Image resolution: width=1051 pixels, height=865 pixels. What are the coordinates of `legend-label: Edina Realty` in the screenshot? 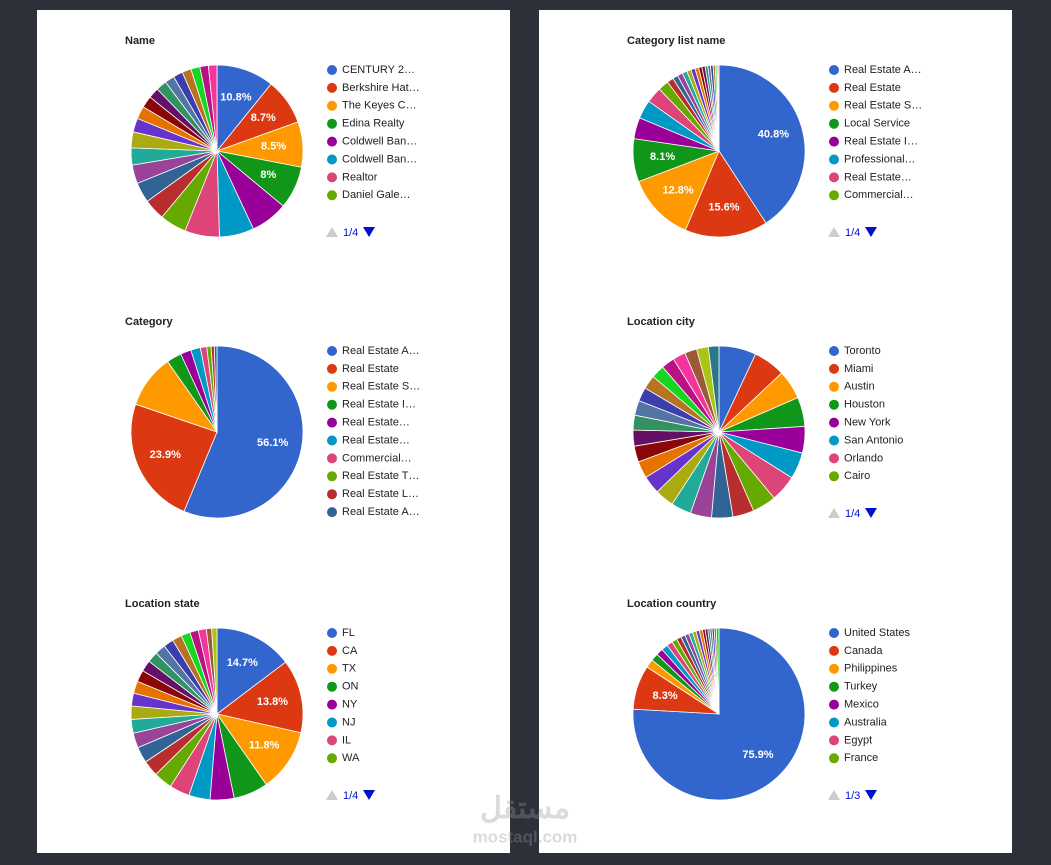 It's located at (373, 124).